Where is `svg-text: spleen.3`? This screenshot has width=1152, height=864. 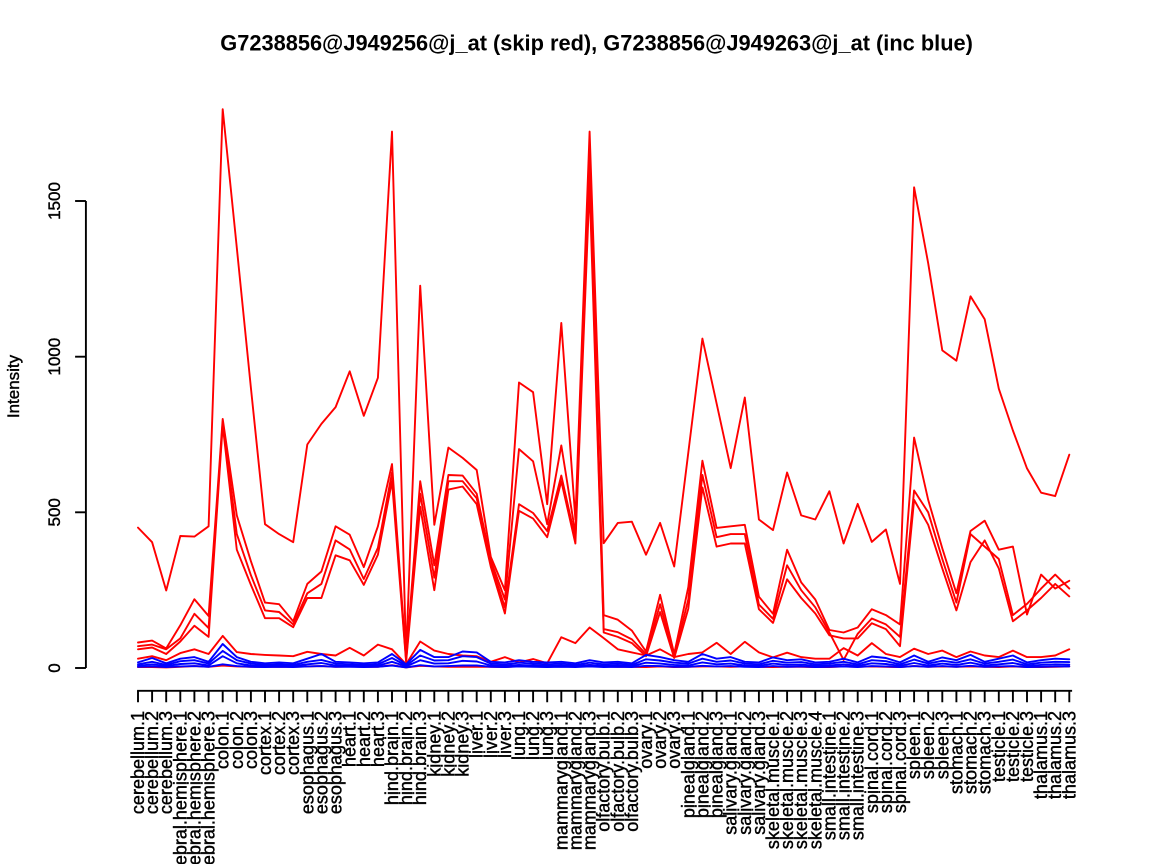
svg-text: spleen.3 is located at coordinates (942, 745).